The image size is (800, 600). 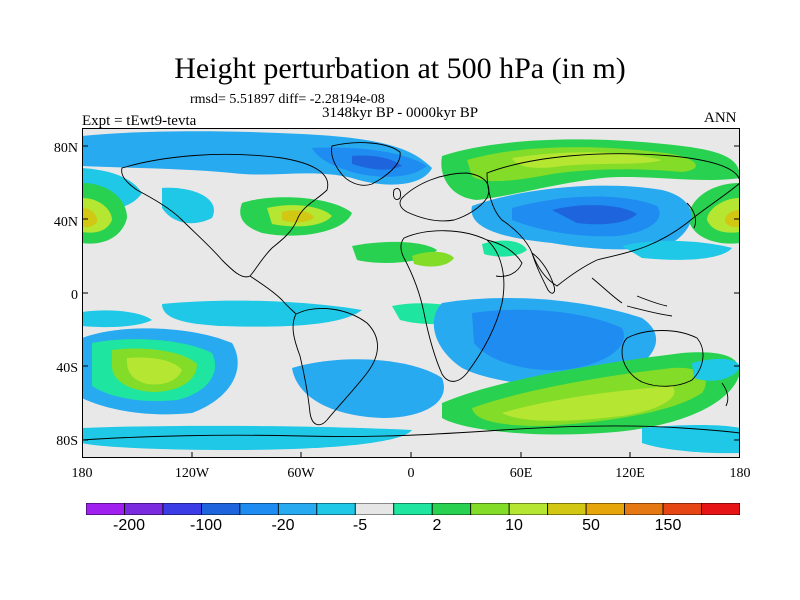 I want to click on colorbar-label-3: -20, so click(x=283, y=525).